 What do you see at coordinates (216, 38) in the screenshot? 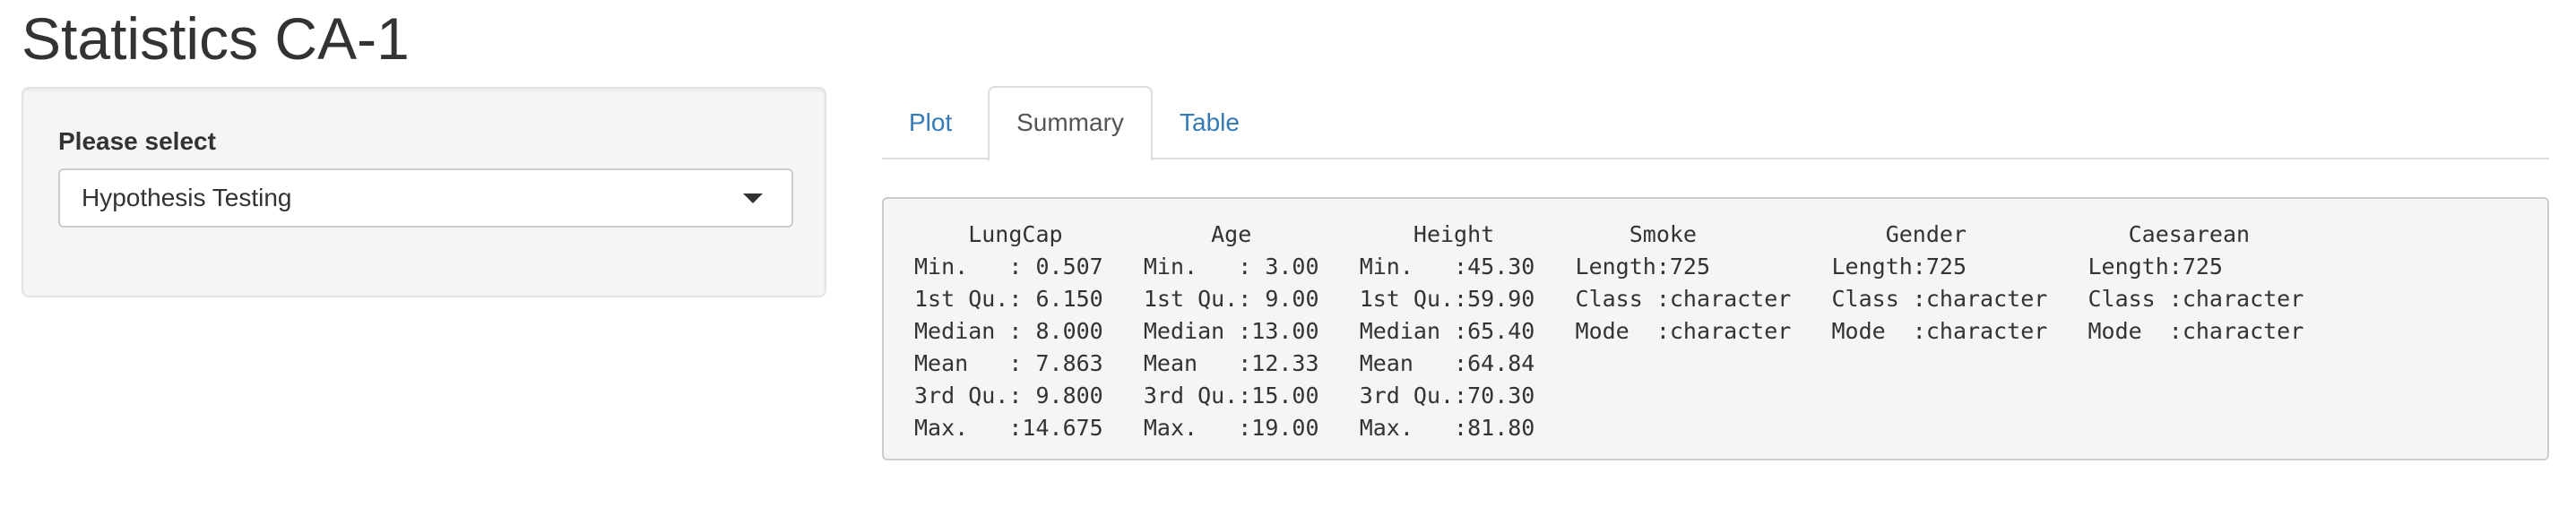
I see `page-title: Statistics CA-1` at bounding box center [216, 38].